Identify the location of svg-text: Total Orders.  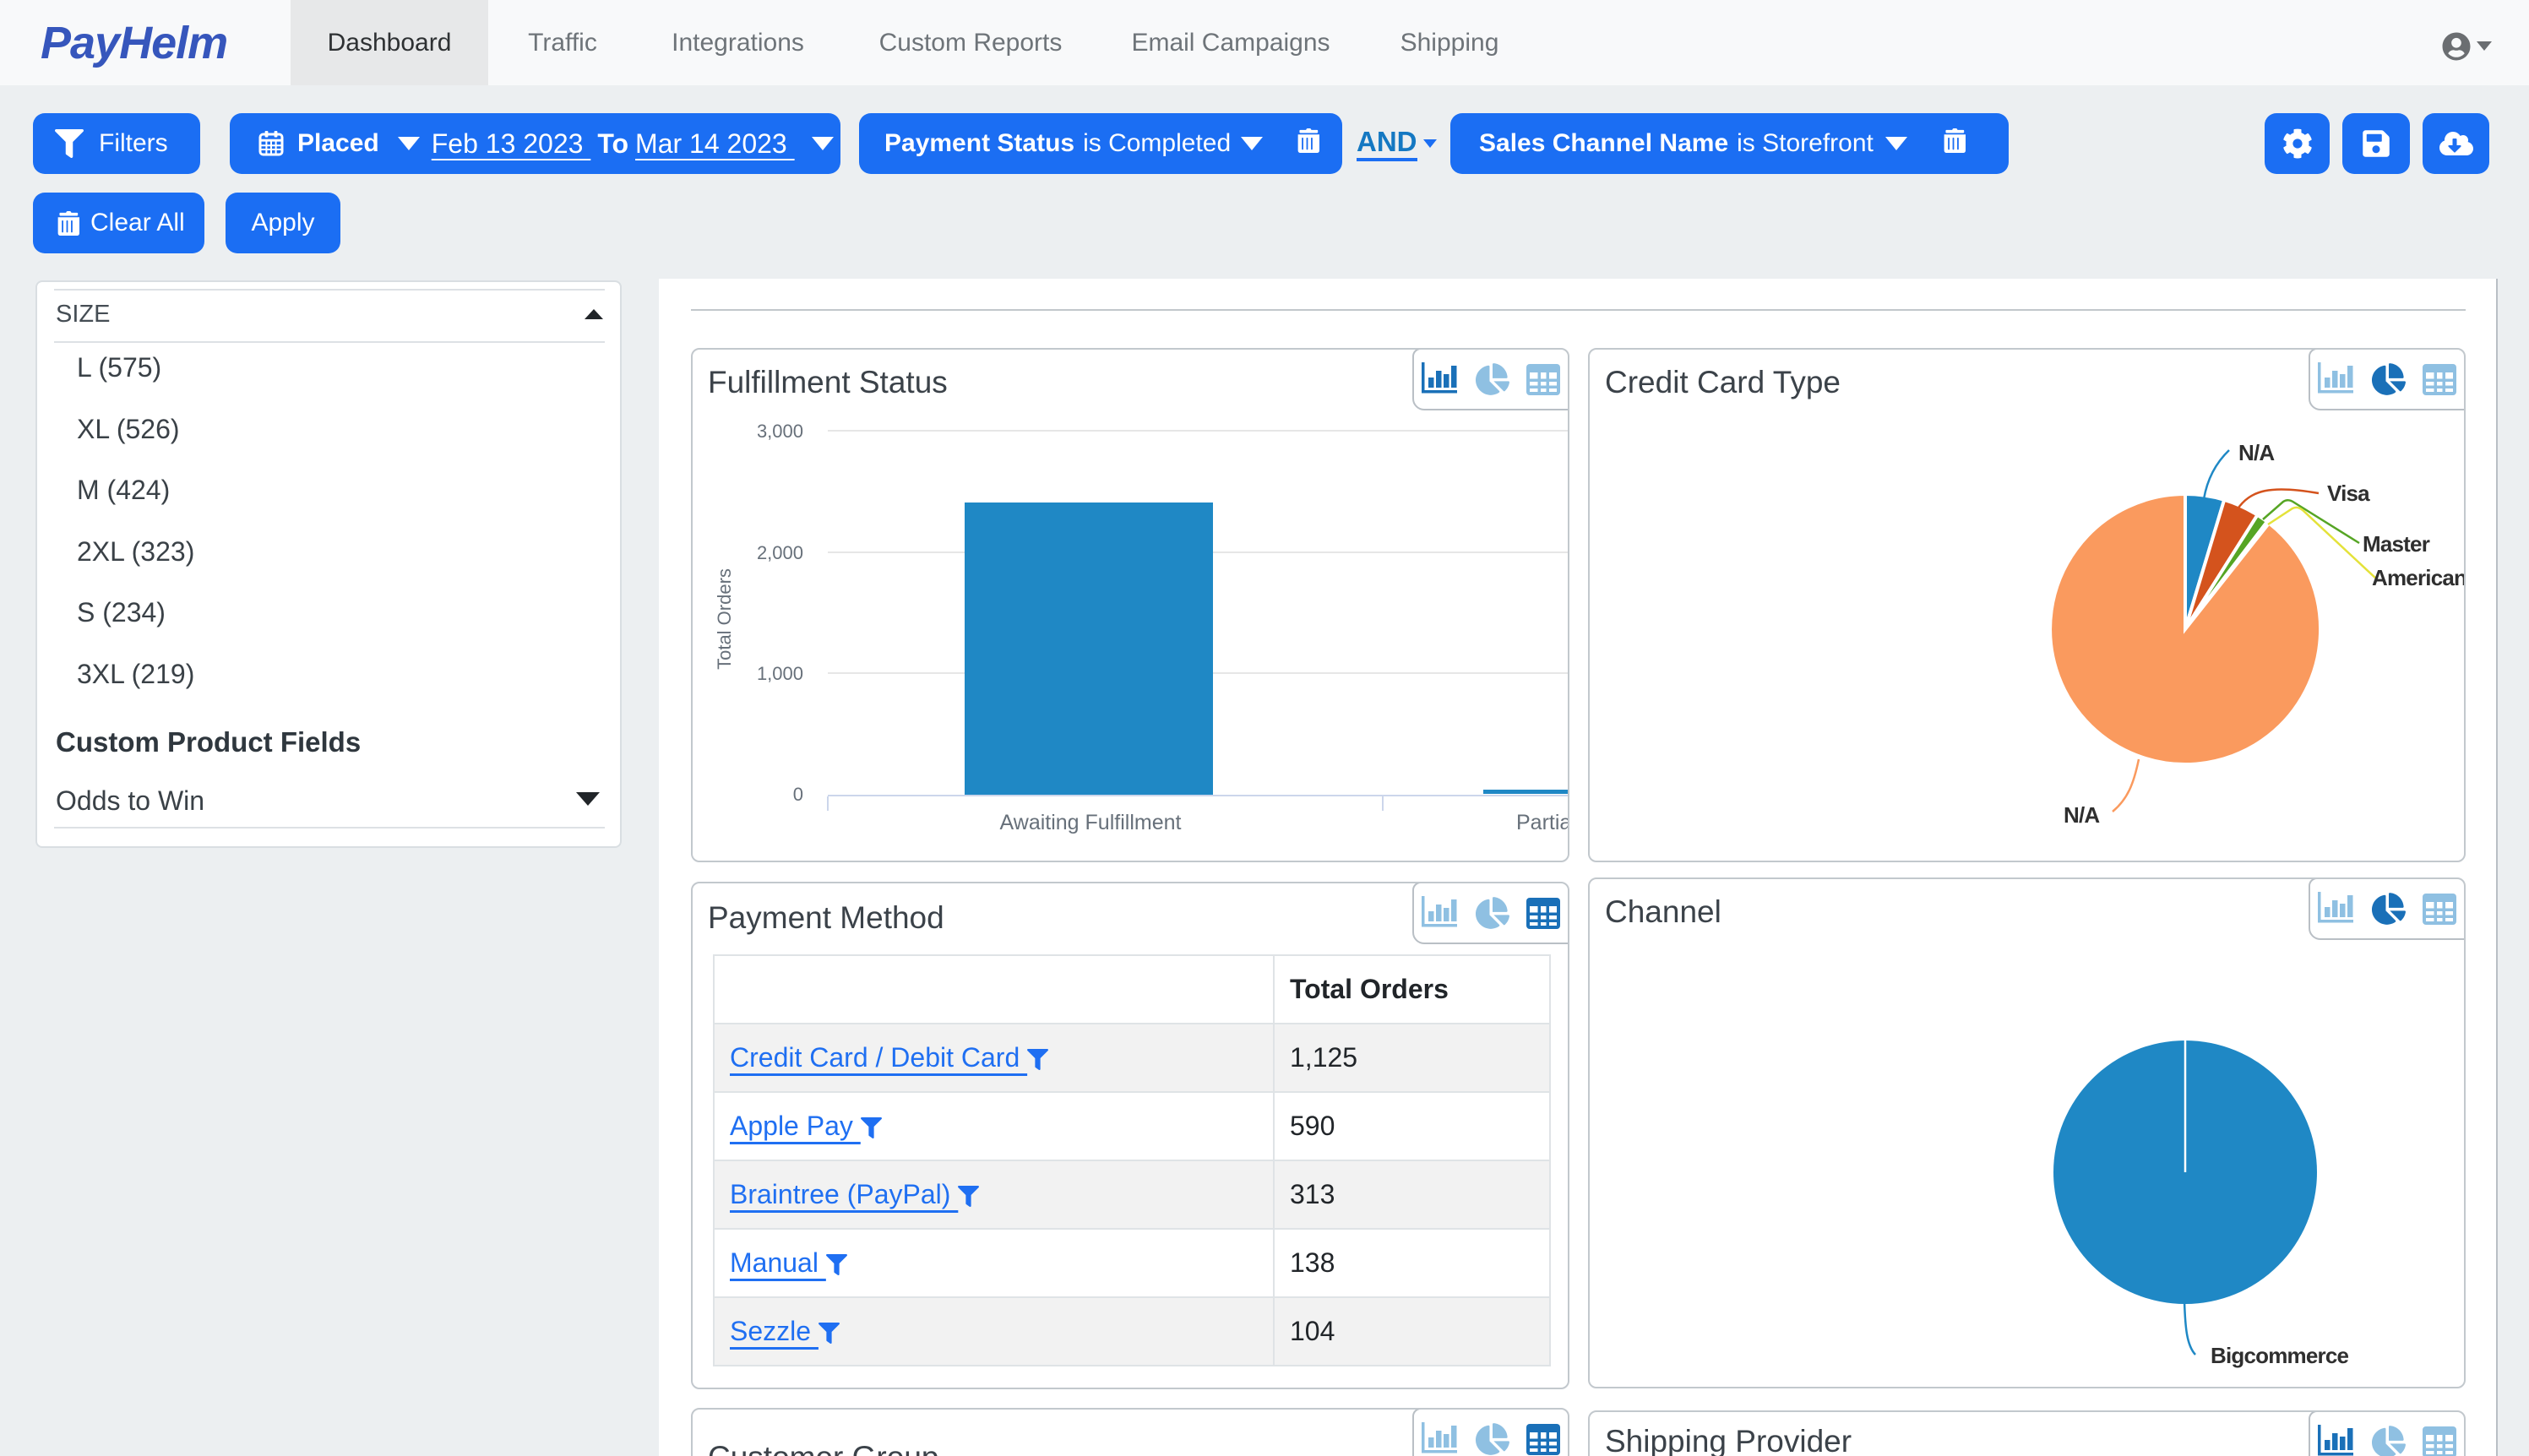
(724, 619).